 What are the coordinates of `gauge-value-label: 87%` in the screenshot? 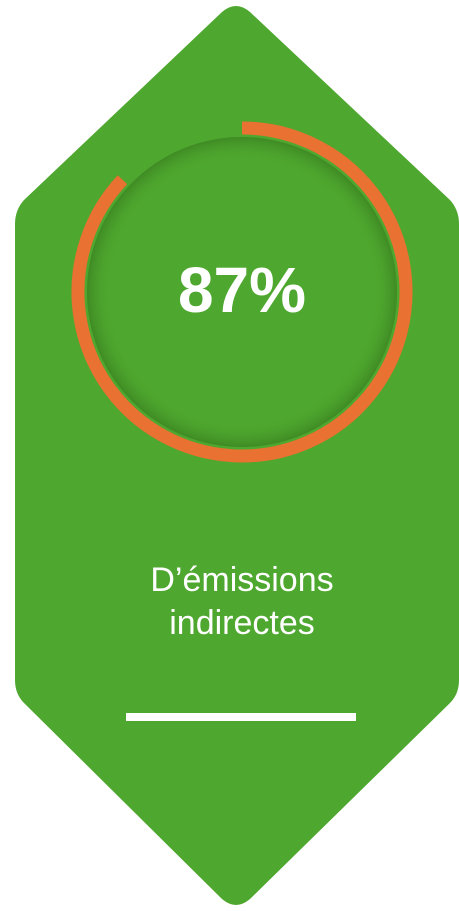 It's located at (242, 290).